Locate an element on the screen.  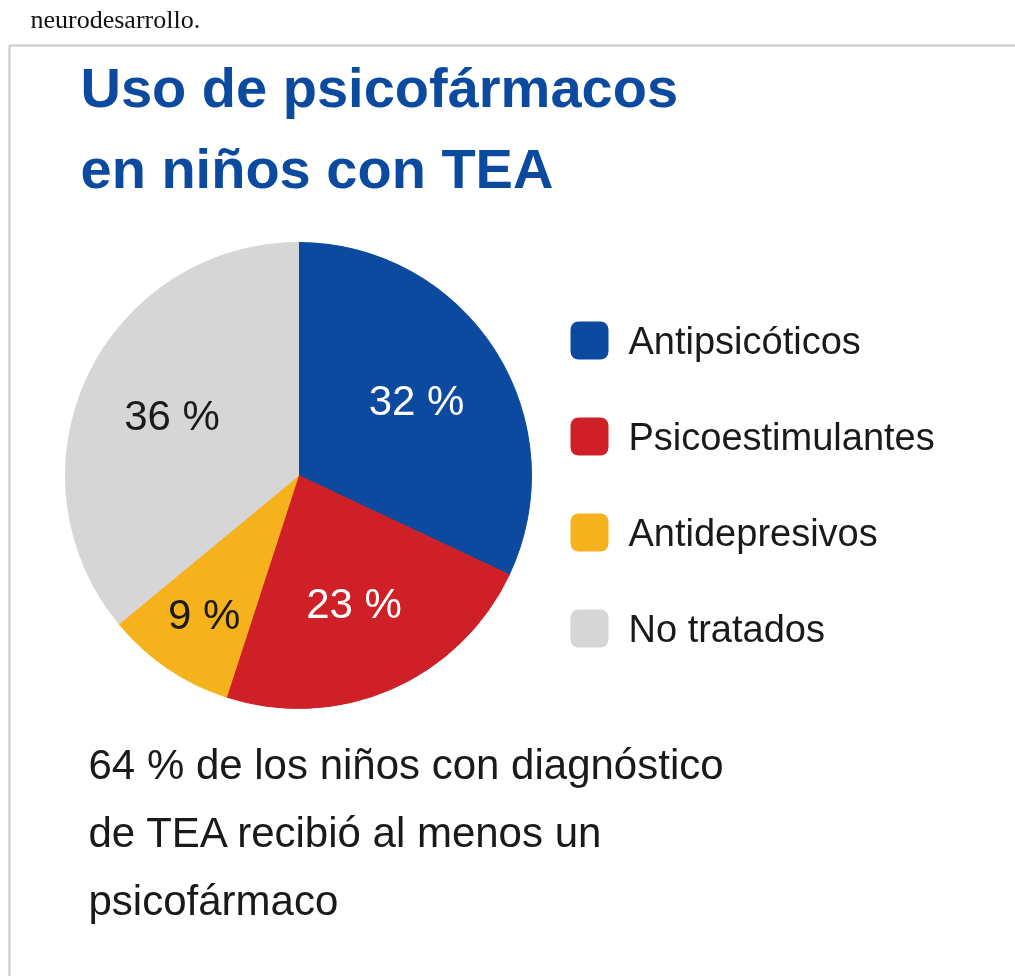
data-label: 32 % is located at coordinates (416, 401).